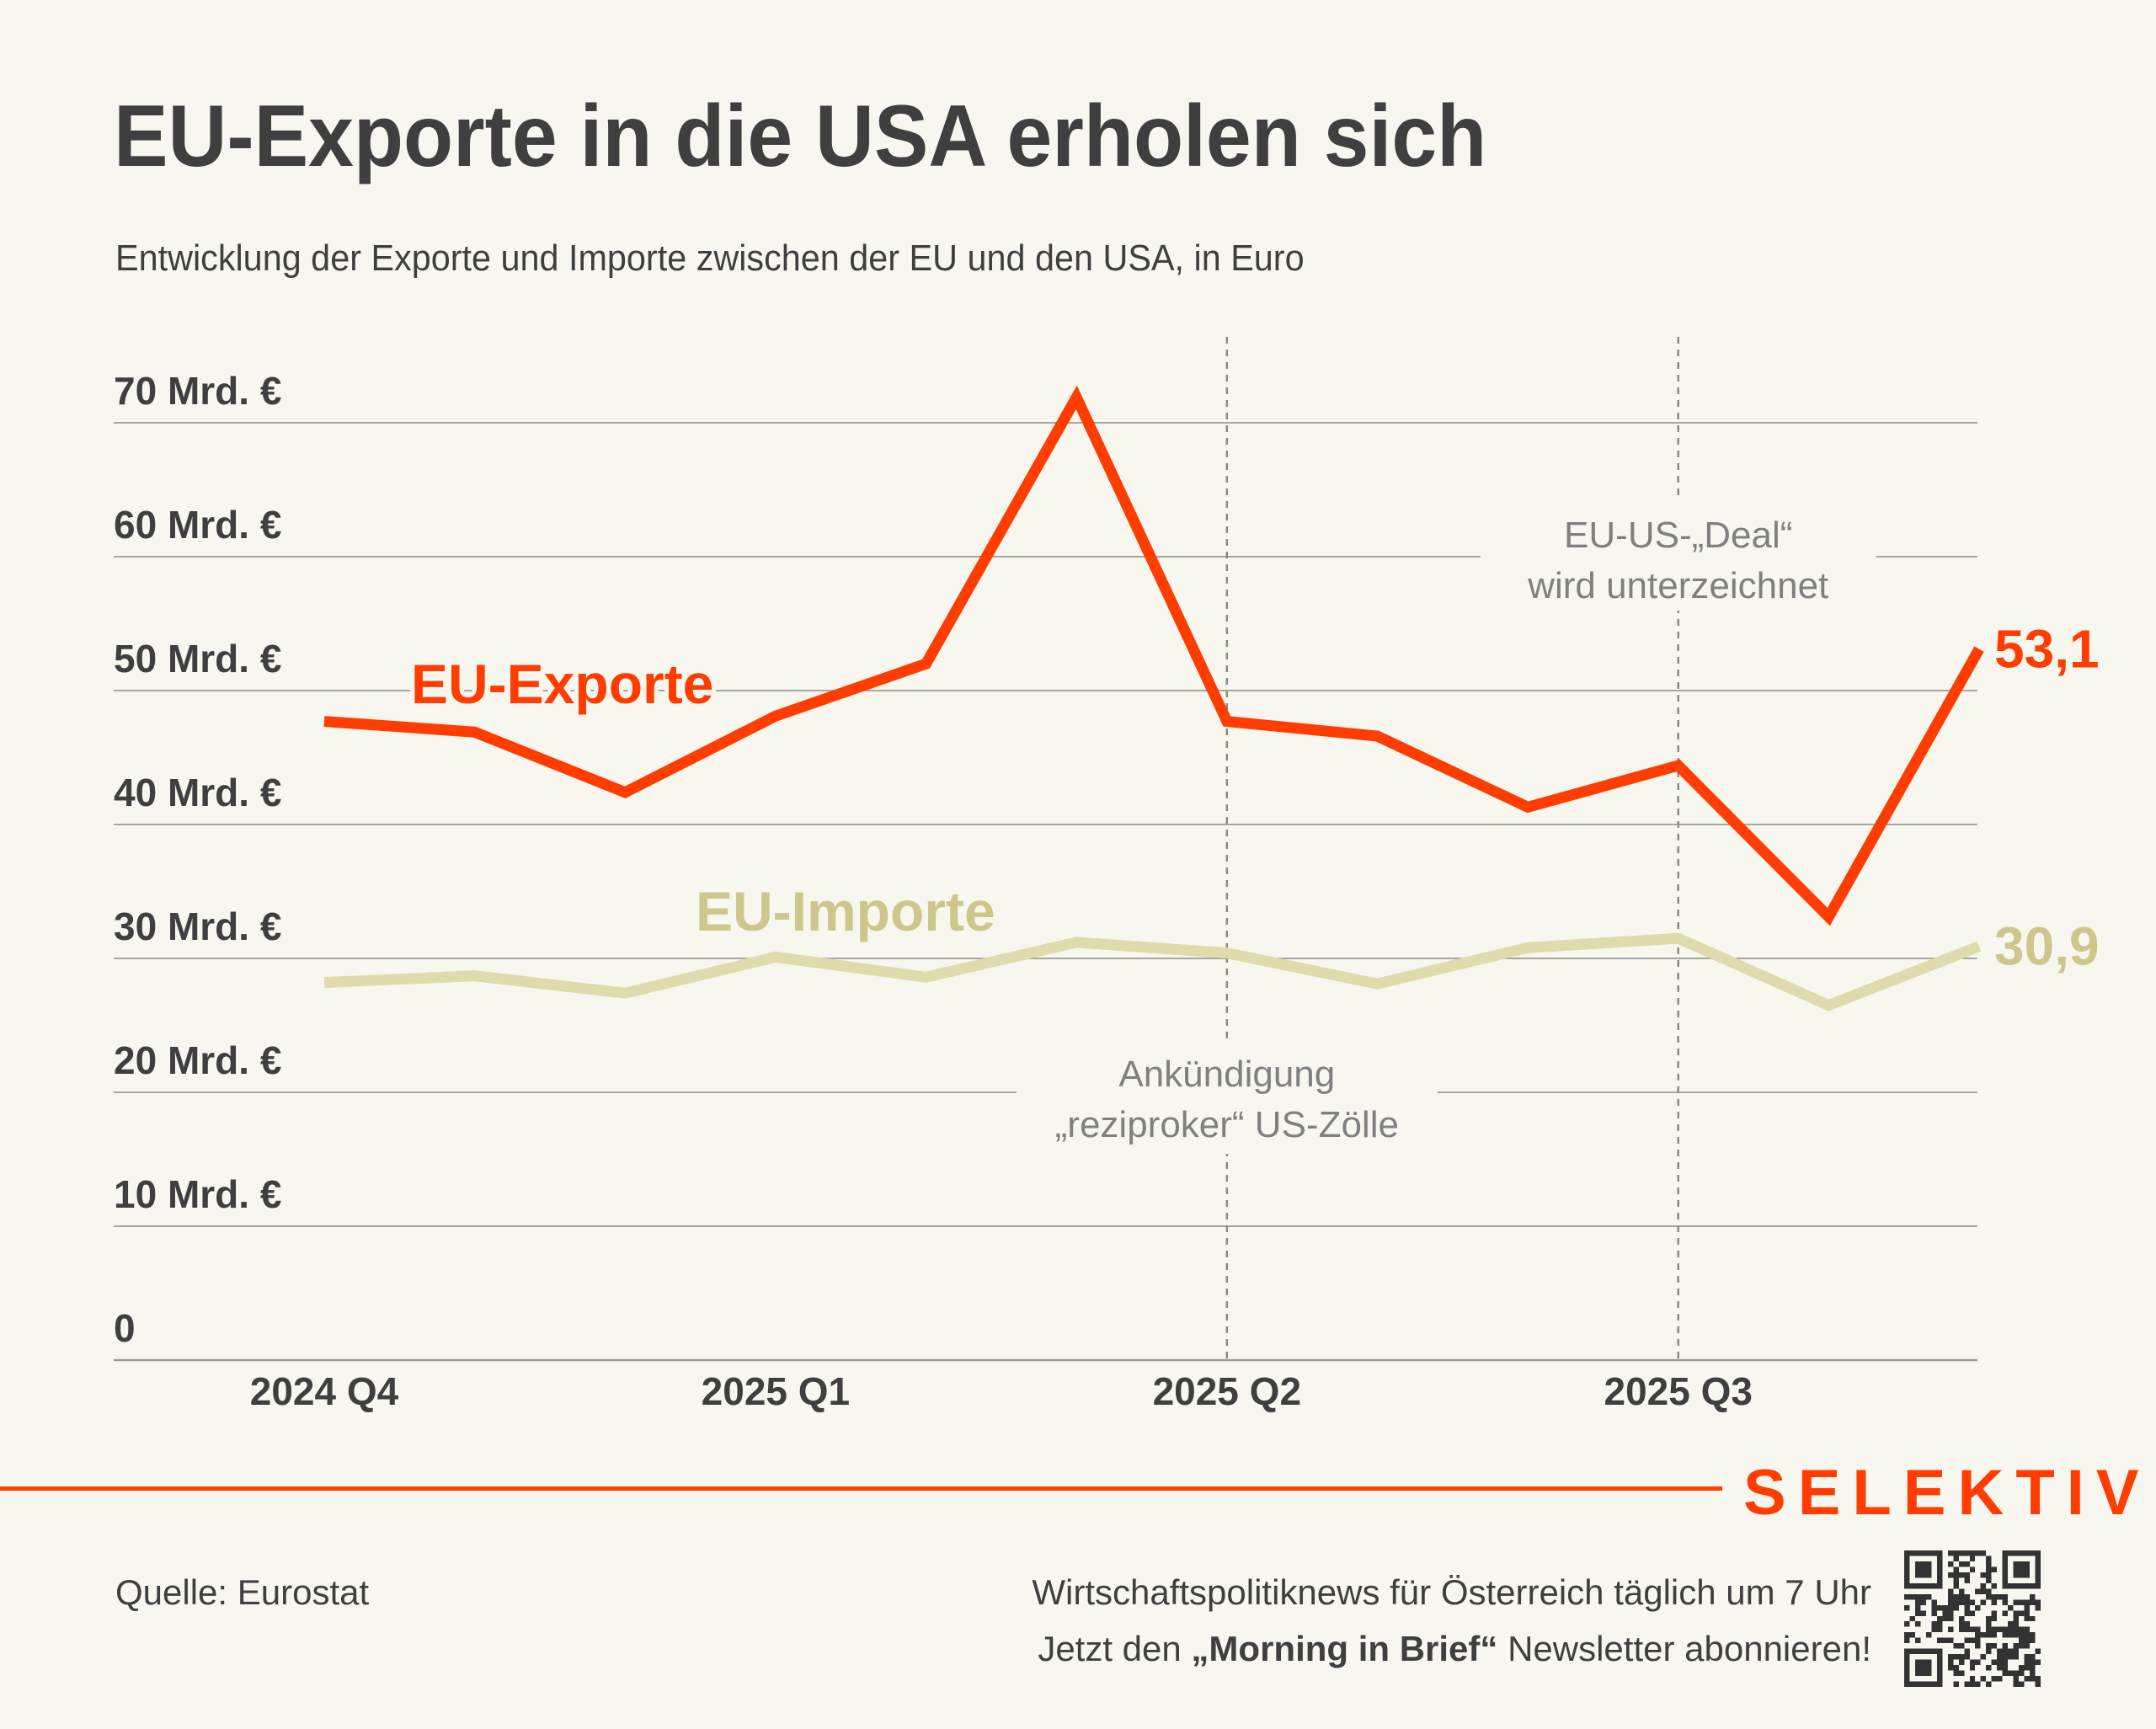 The image size is (2156, 1729). Describe the element at coordinates (242, 1592) in the screenshot. I see `source-note: Quelle: Eurostat` at that location.